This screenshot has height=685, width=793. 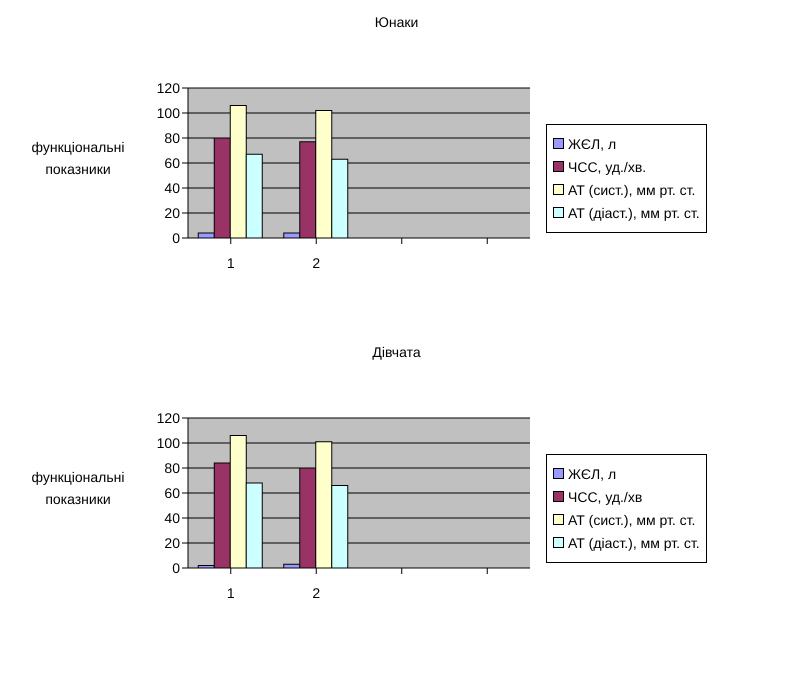 I want to click on legend-label: ЧСС, уд./хв, so click(x=605, y=496).